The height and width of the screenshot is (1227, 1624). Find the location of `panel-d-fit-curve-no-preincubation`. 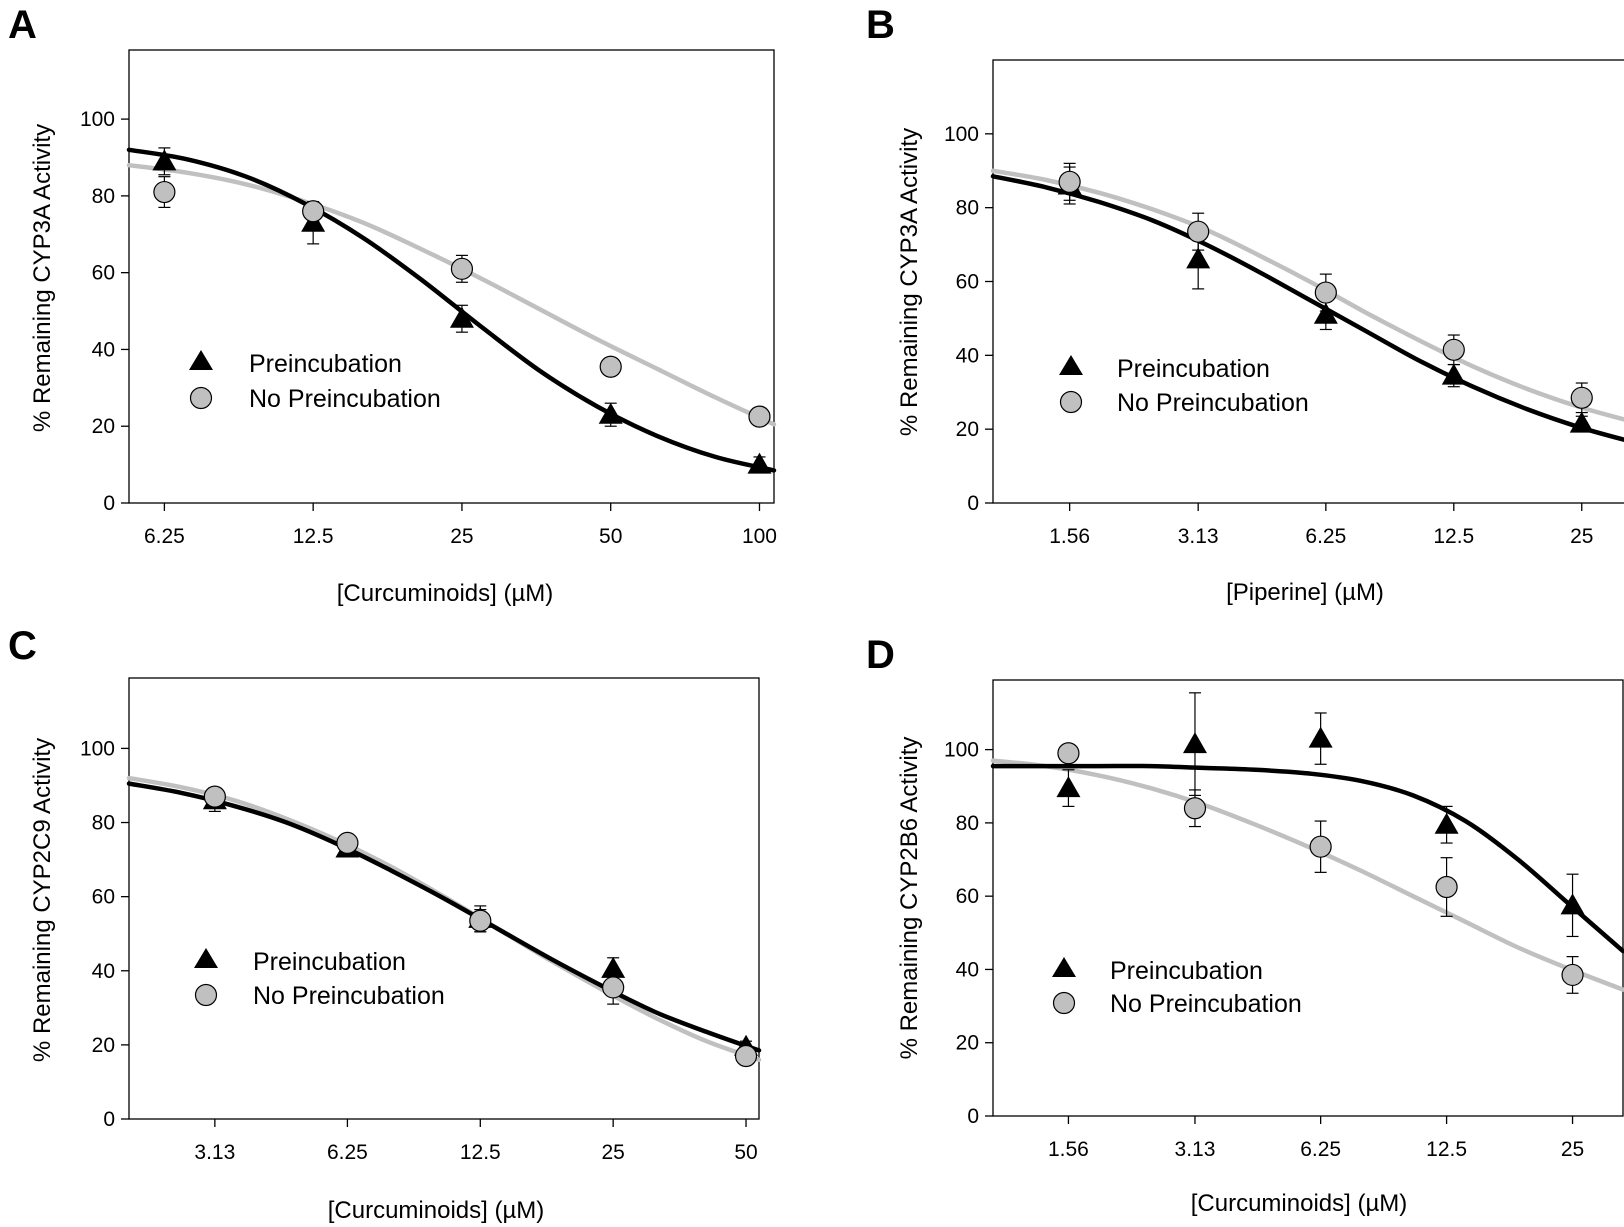

panel-d-fit-curve-no-preincubation is located at coordinates (1307, 875).